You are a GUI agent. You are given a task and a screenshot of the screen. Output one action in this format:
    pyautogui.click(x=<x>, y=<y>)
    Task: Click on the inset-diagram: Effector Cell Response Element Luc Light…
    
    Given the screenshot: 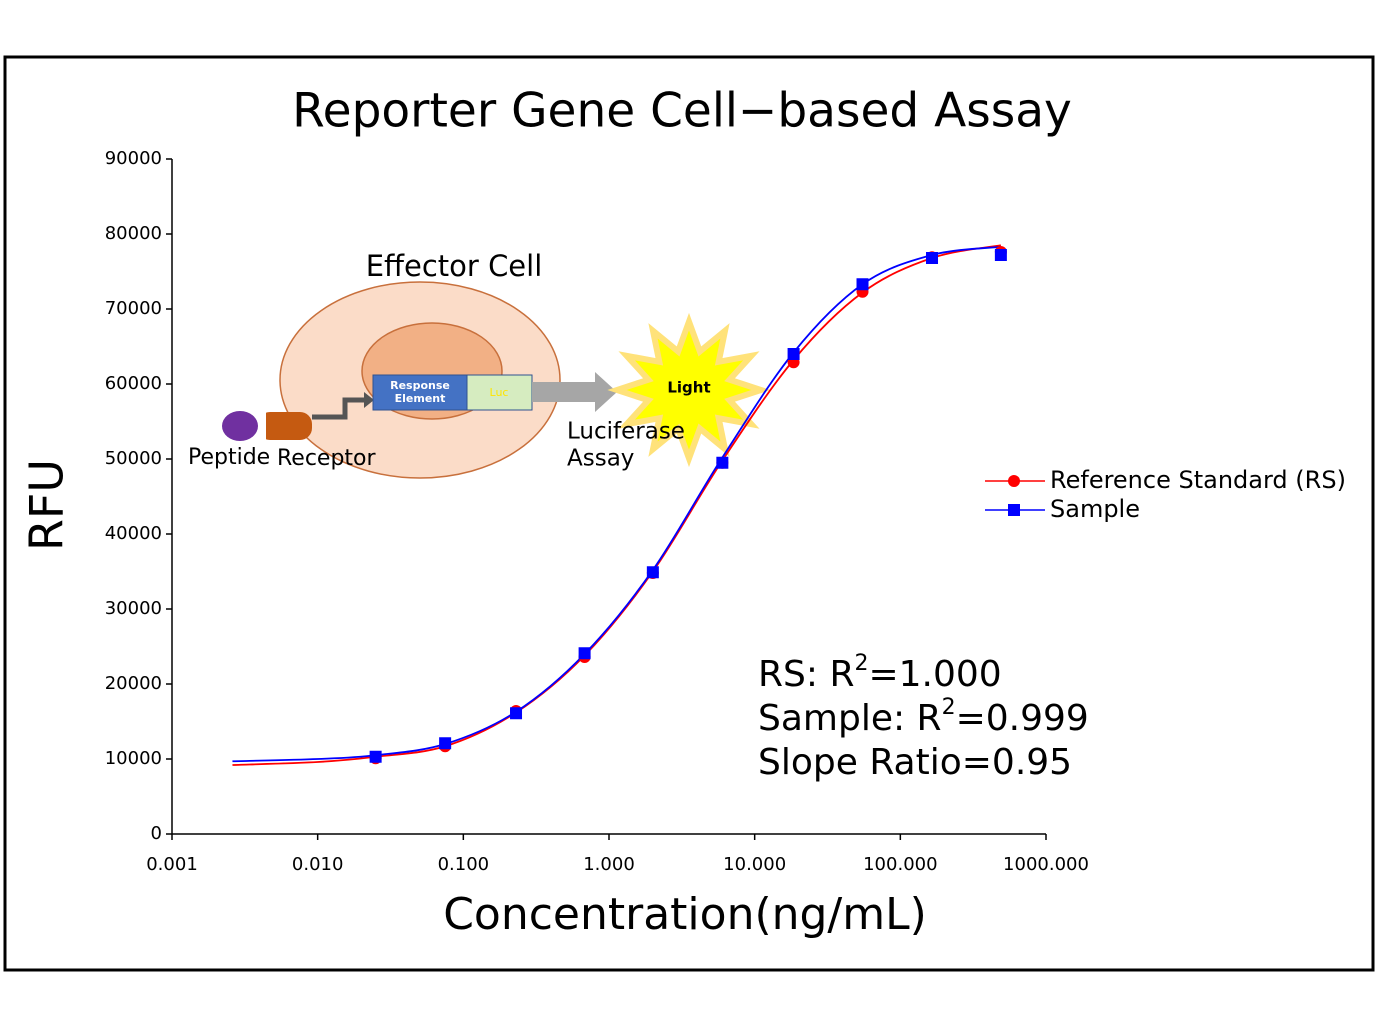 What is the action you would take?
    pyautogui.click(x=479, y=364)
    